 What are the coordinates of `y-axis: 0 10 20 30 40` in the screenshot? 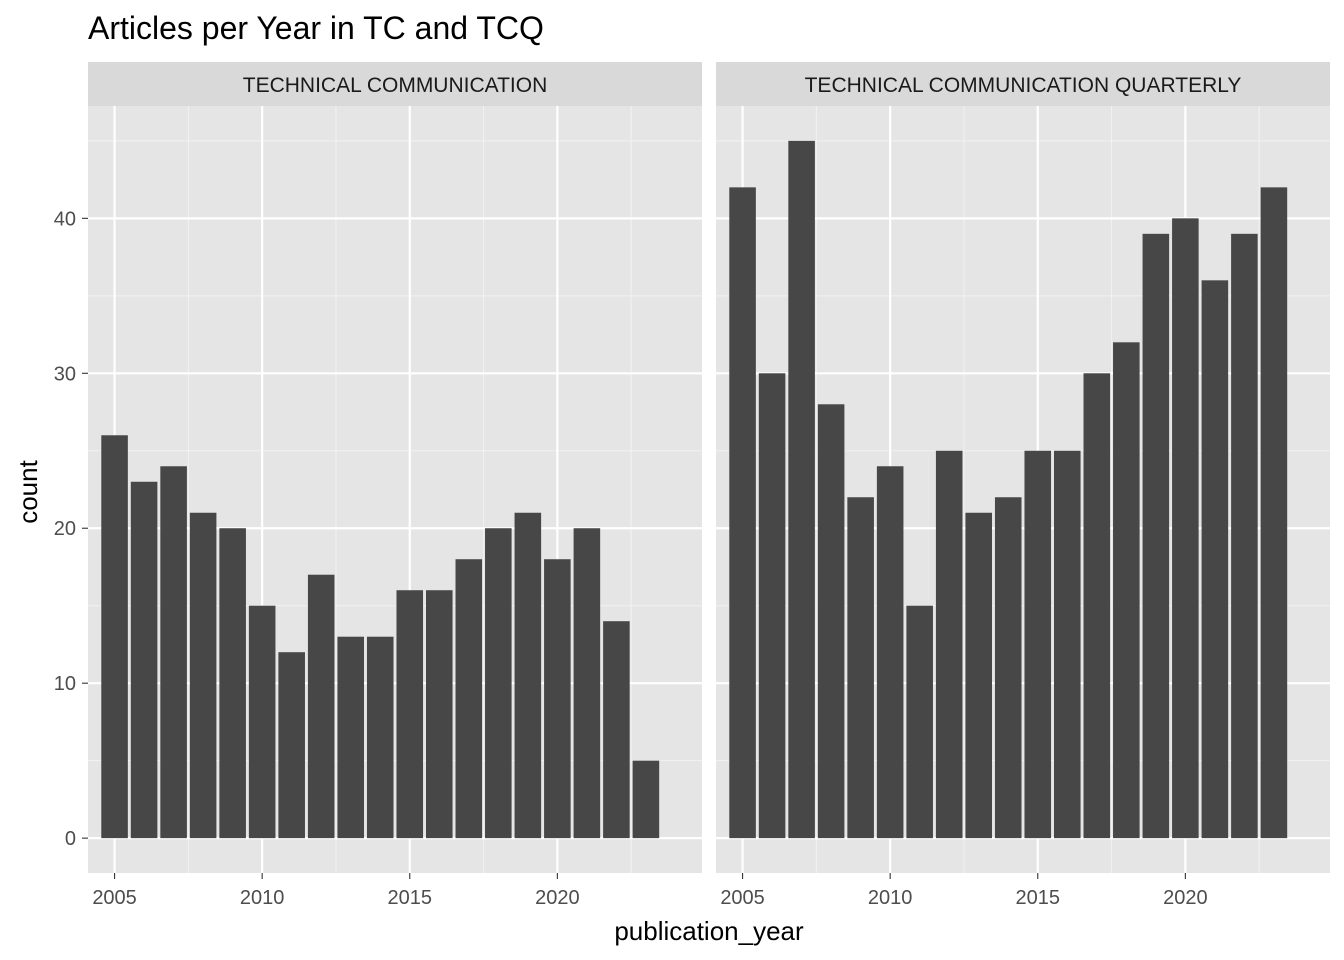 It's located at (71, 529).